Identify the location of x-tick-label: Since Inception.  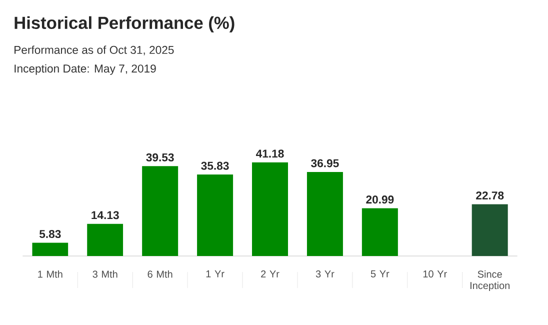
(490, 281).